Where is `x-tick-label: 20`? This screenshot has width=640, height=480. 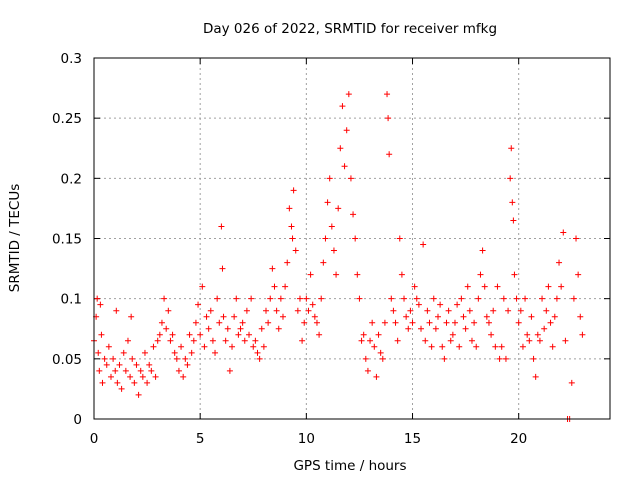
x-tick-label: 20 is located at coordinates (518, 439).